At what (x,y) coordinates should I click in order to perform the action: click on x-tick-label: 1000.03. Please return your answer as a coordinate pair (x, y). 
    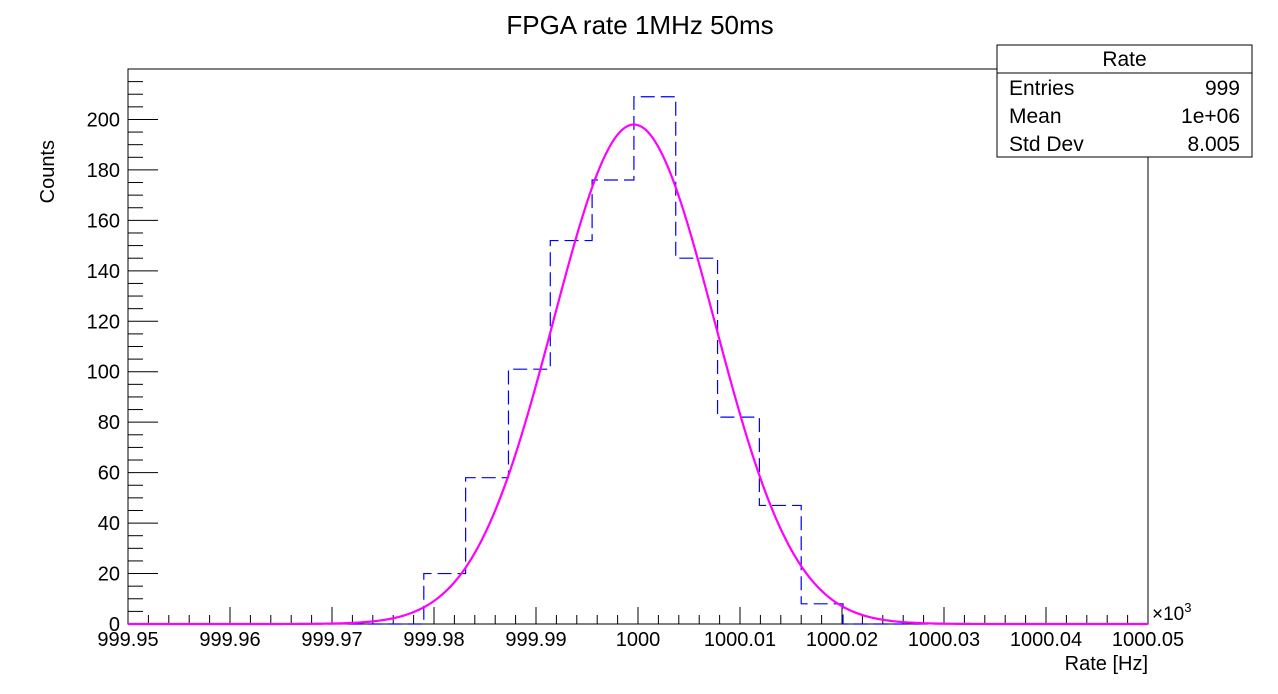
    Looking at the image, I should click on (944, 640).